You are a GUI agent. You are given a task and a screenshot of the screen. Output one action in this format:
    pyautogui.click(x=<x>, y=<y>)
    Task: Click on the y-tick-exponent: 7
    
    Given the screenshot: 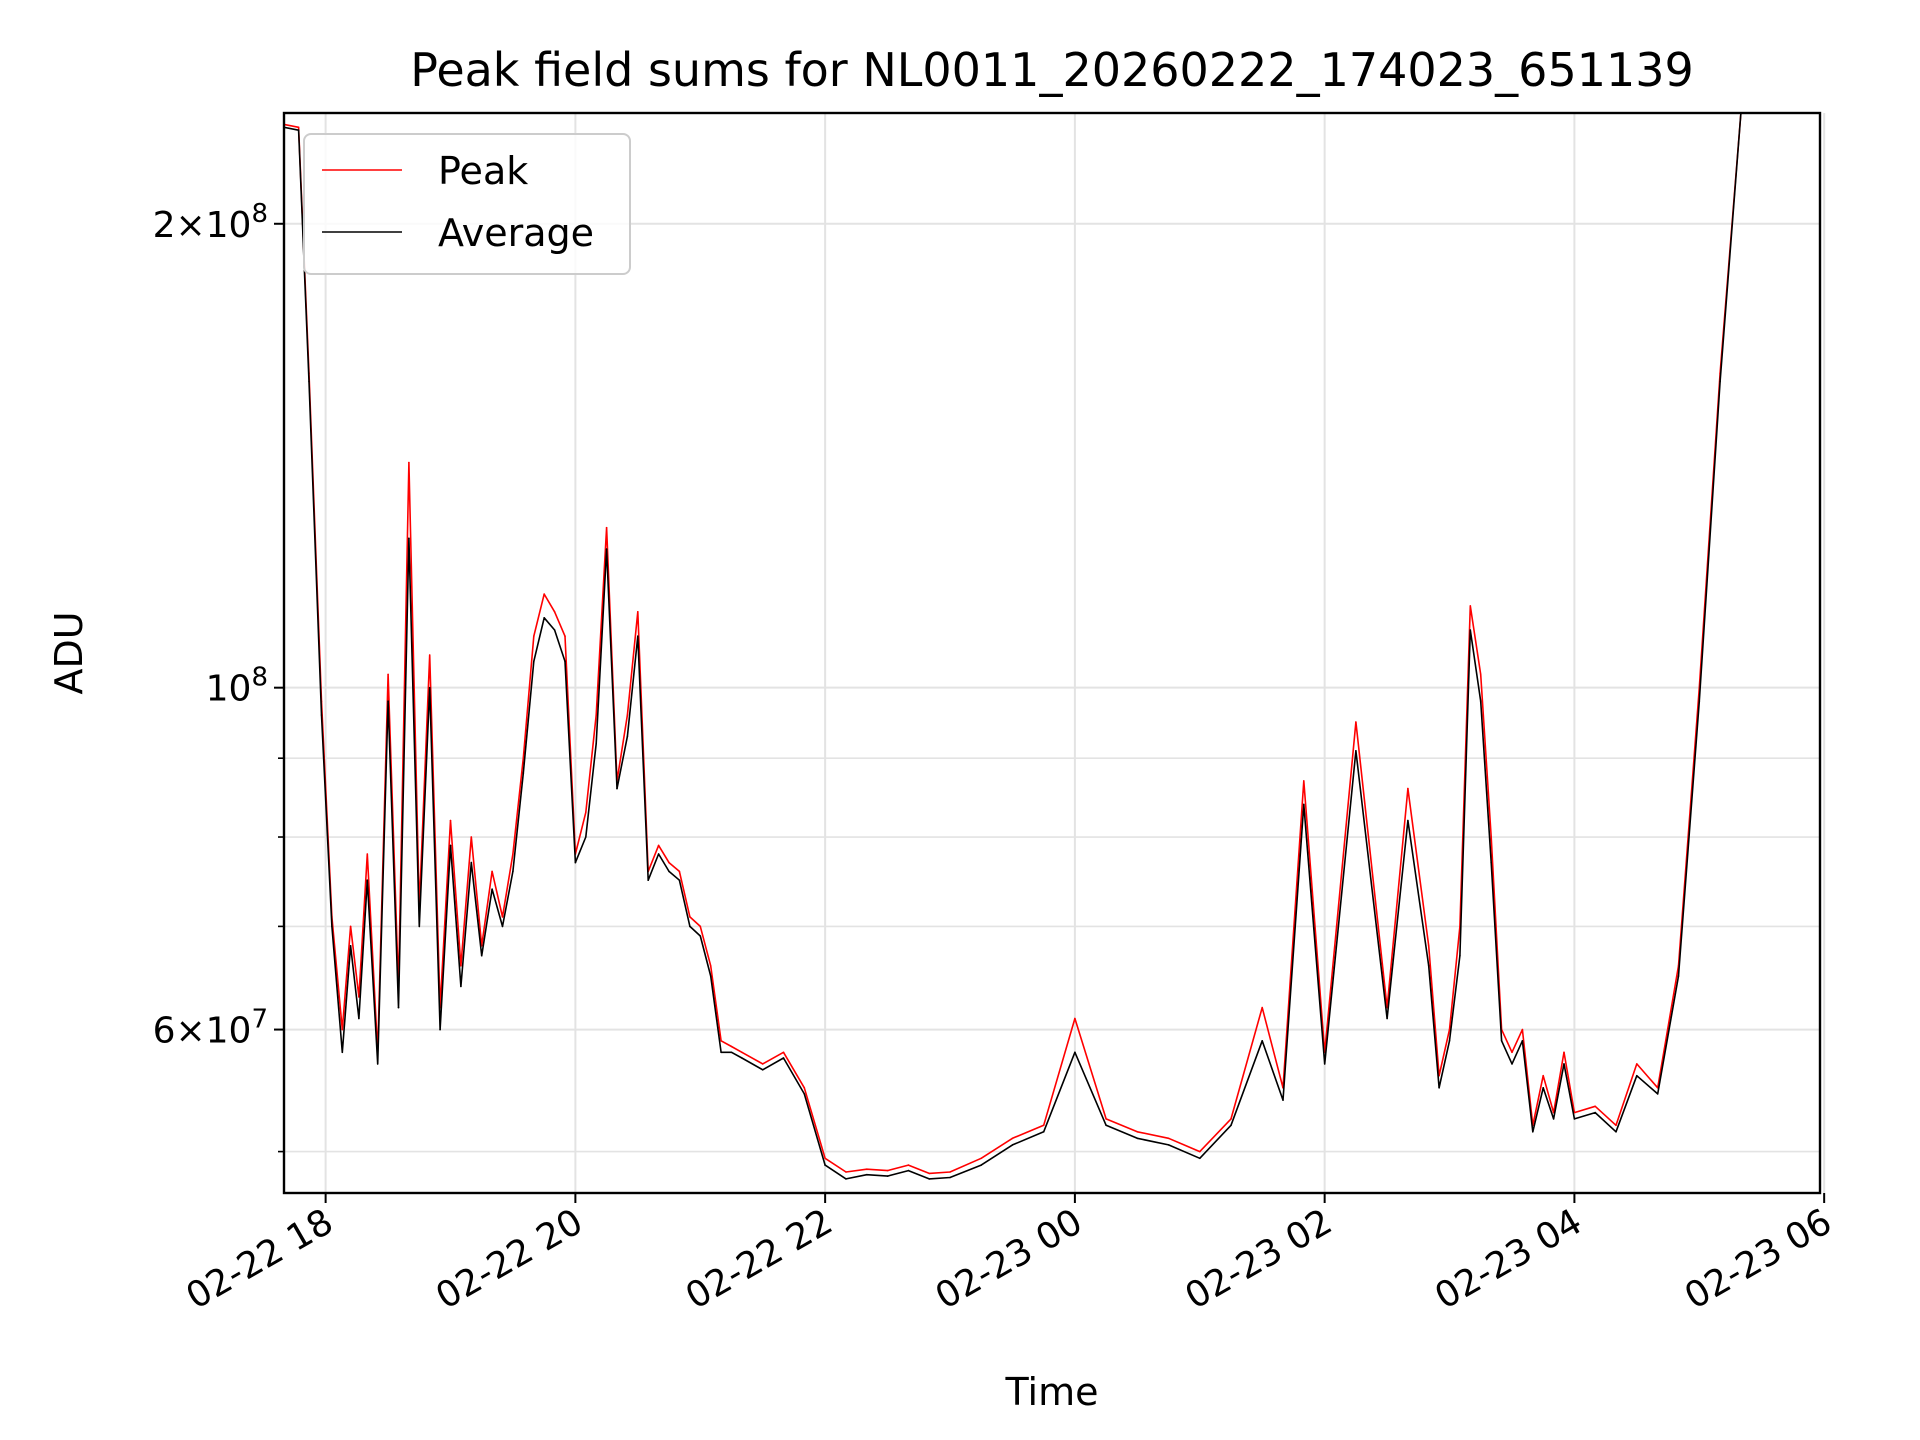 What is the action you would take?
    pyautogui.click(x=259, y=1020)
    